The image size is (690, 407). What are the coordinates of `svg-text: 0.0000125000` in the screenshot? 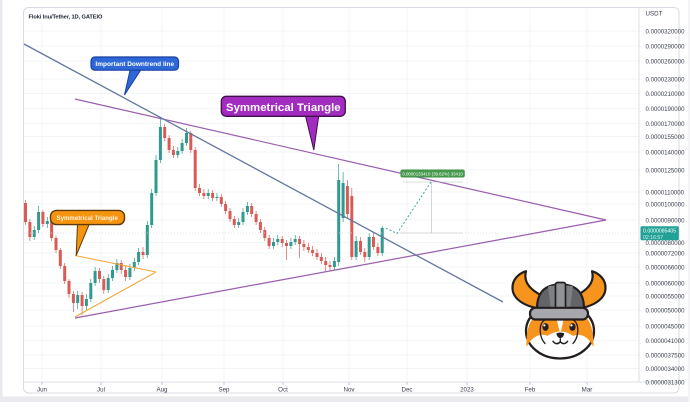 It's located at (666, 170).